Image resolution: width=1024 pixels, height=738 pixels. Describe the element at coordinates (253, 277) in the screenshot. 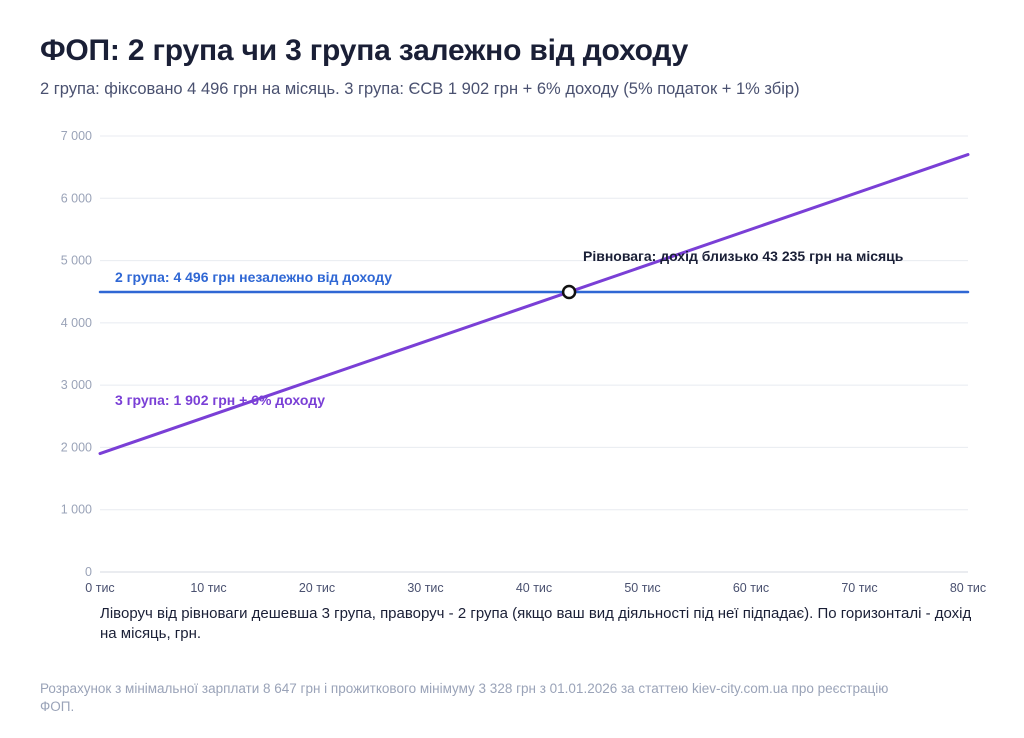

I see `series-label-1: 2 група: 4 496 грн незалежно від доходу` at that location.